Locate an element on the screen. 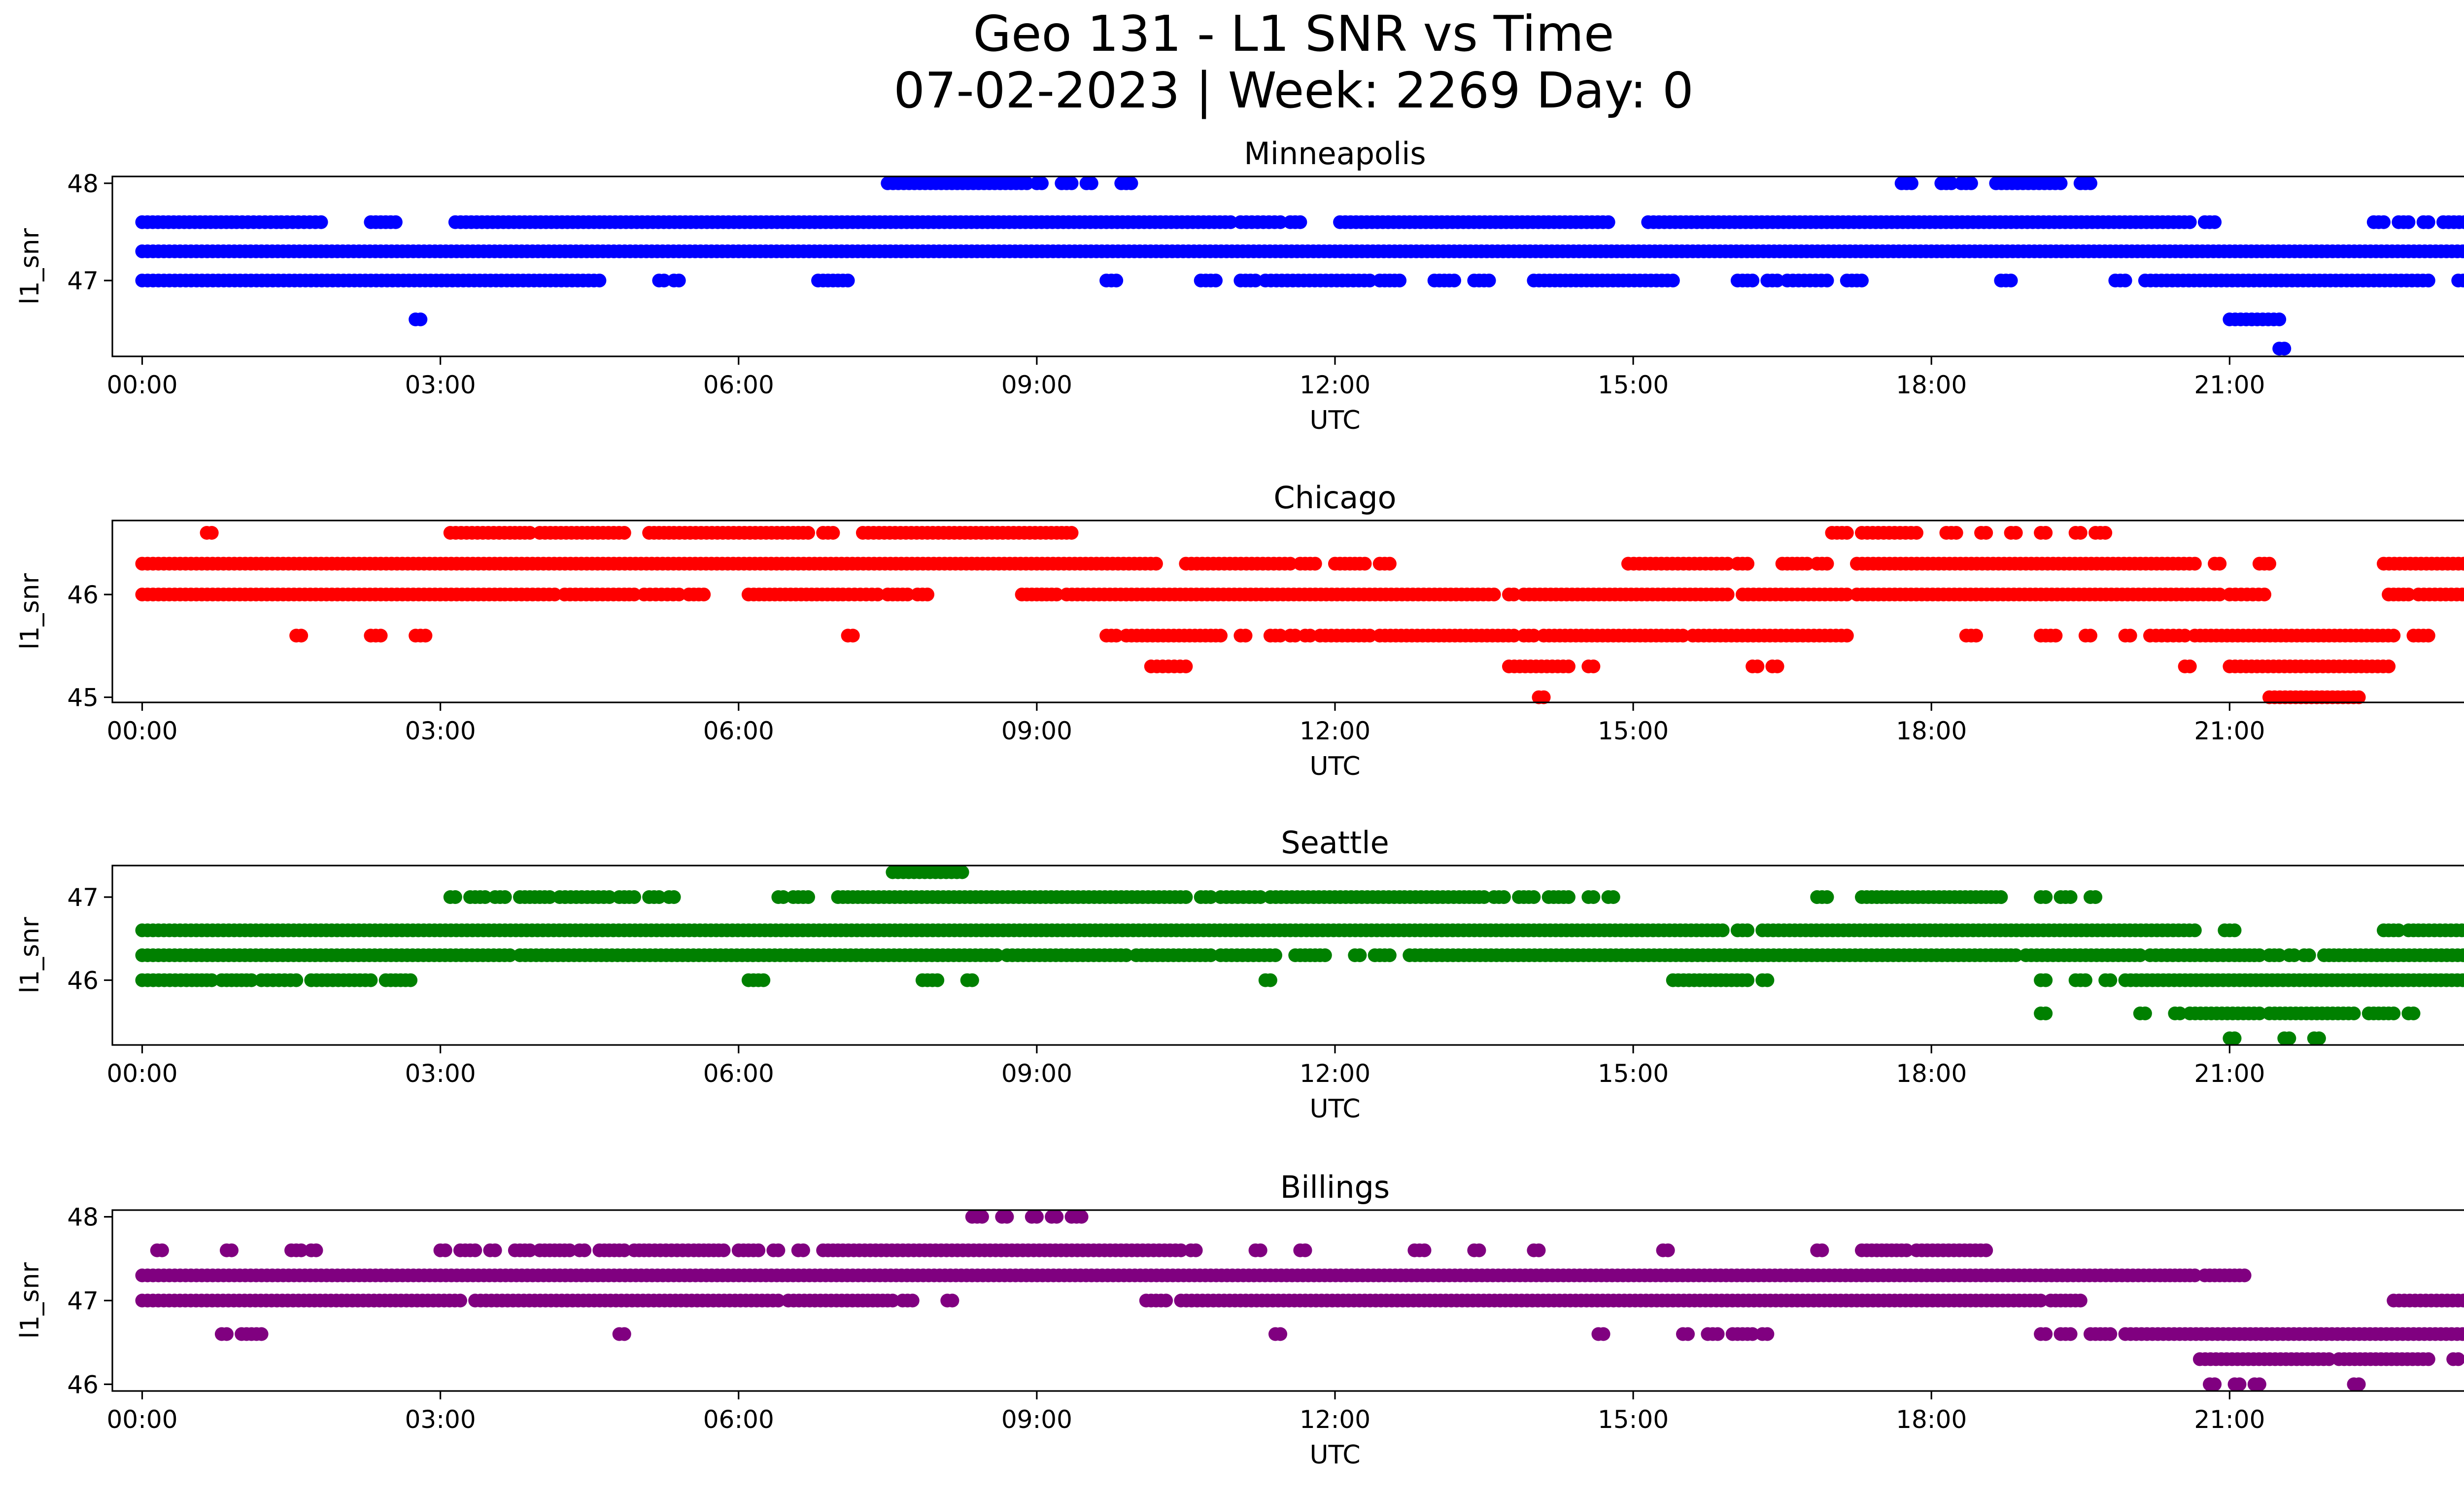 This screenshot has width=2464, height=1495. x-tick-label: 09:00 is located at coordinates (1036, 731).